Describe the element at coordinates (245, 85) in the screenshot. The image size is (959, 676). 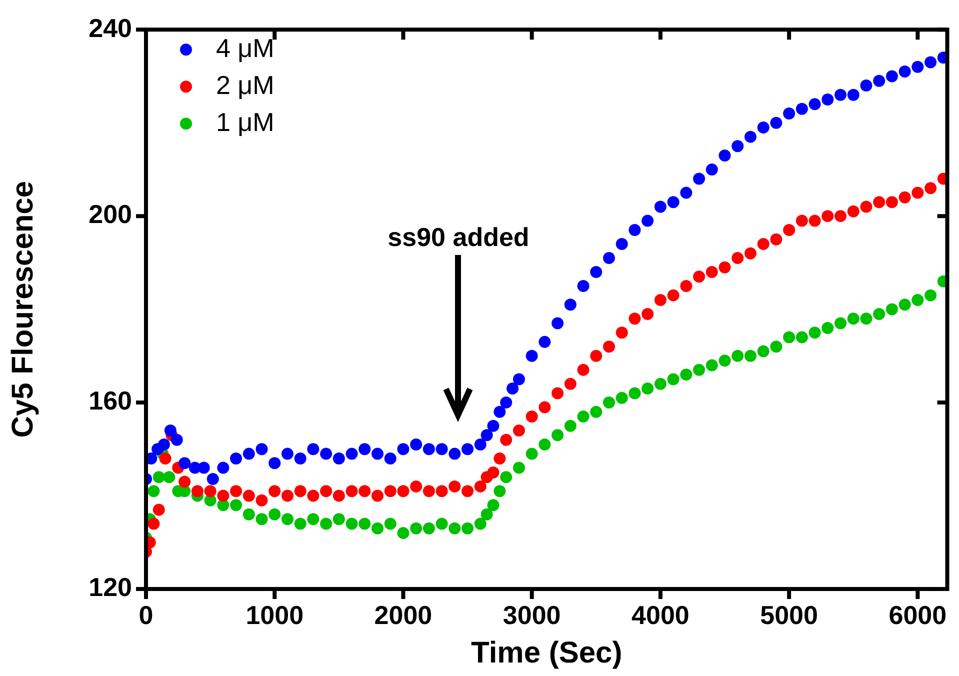
I see `legend-label: 2 μM` at that location.